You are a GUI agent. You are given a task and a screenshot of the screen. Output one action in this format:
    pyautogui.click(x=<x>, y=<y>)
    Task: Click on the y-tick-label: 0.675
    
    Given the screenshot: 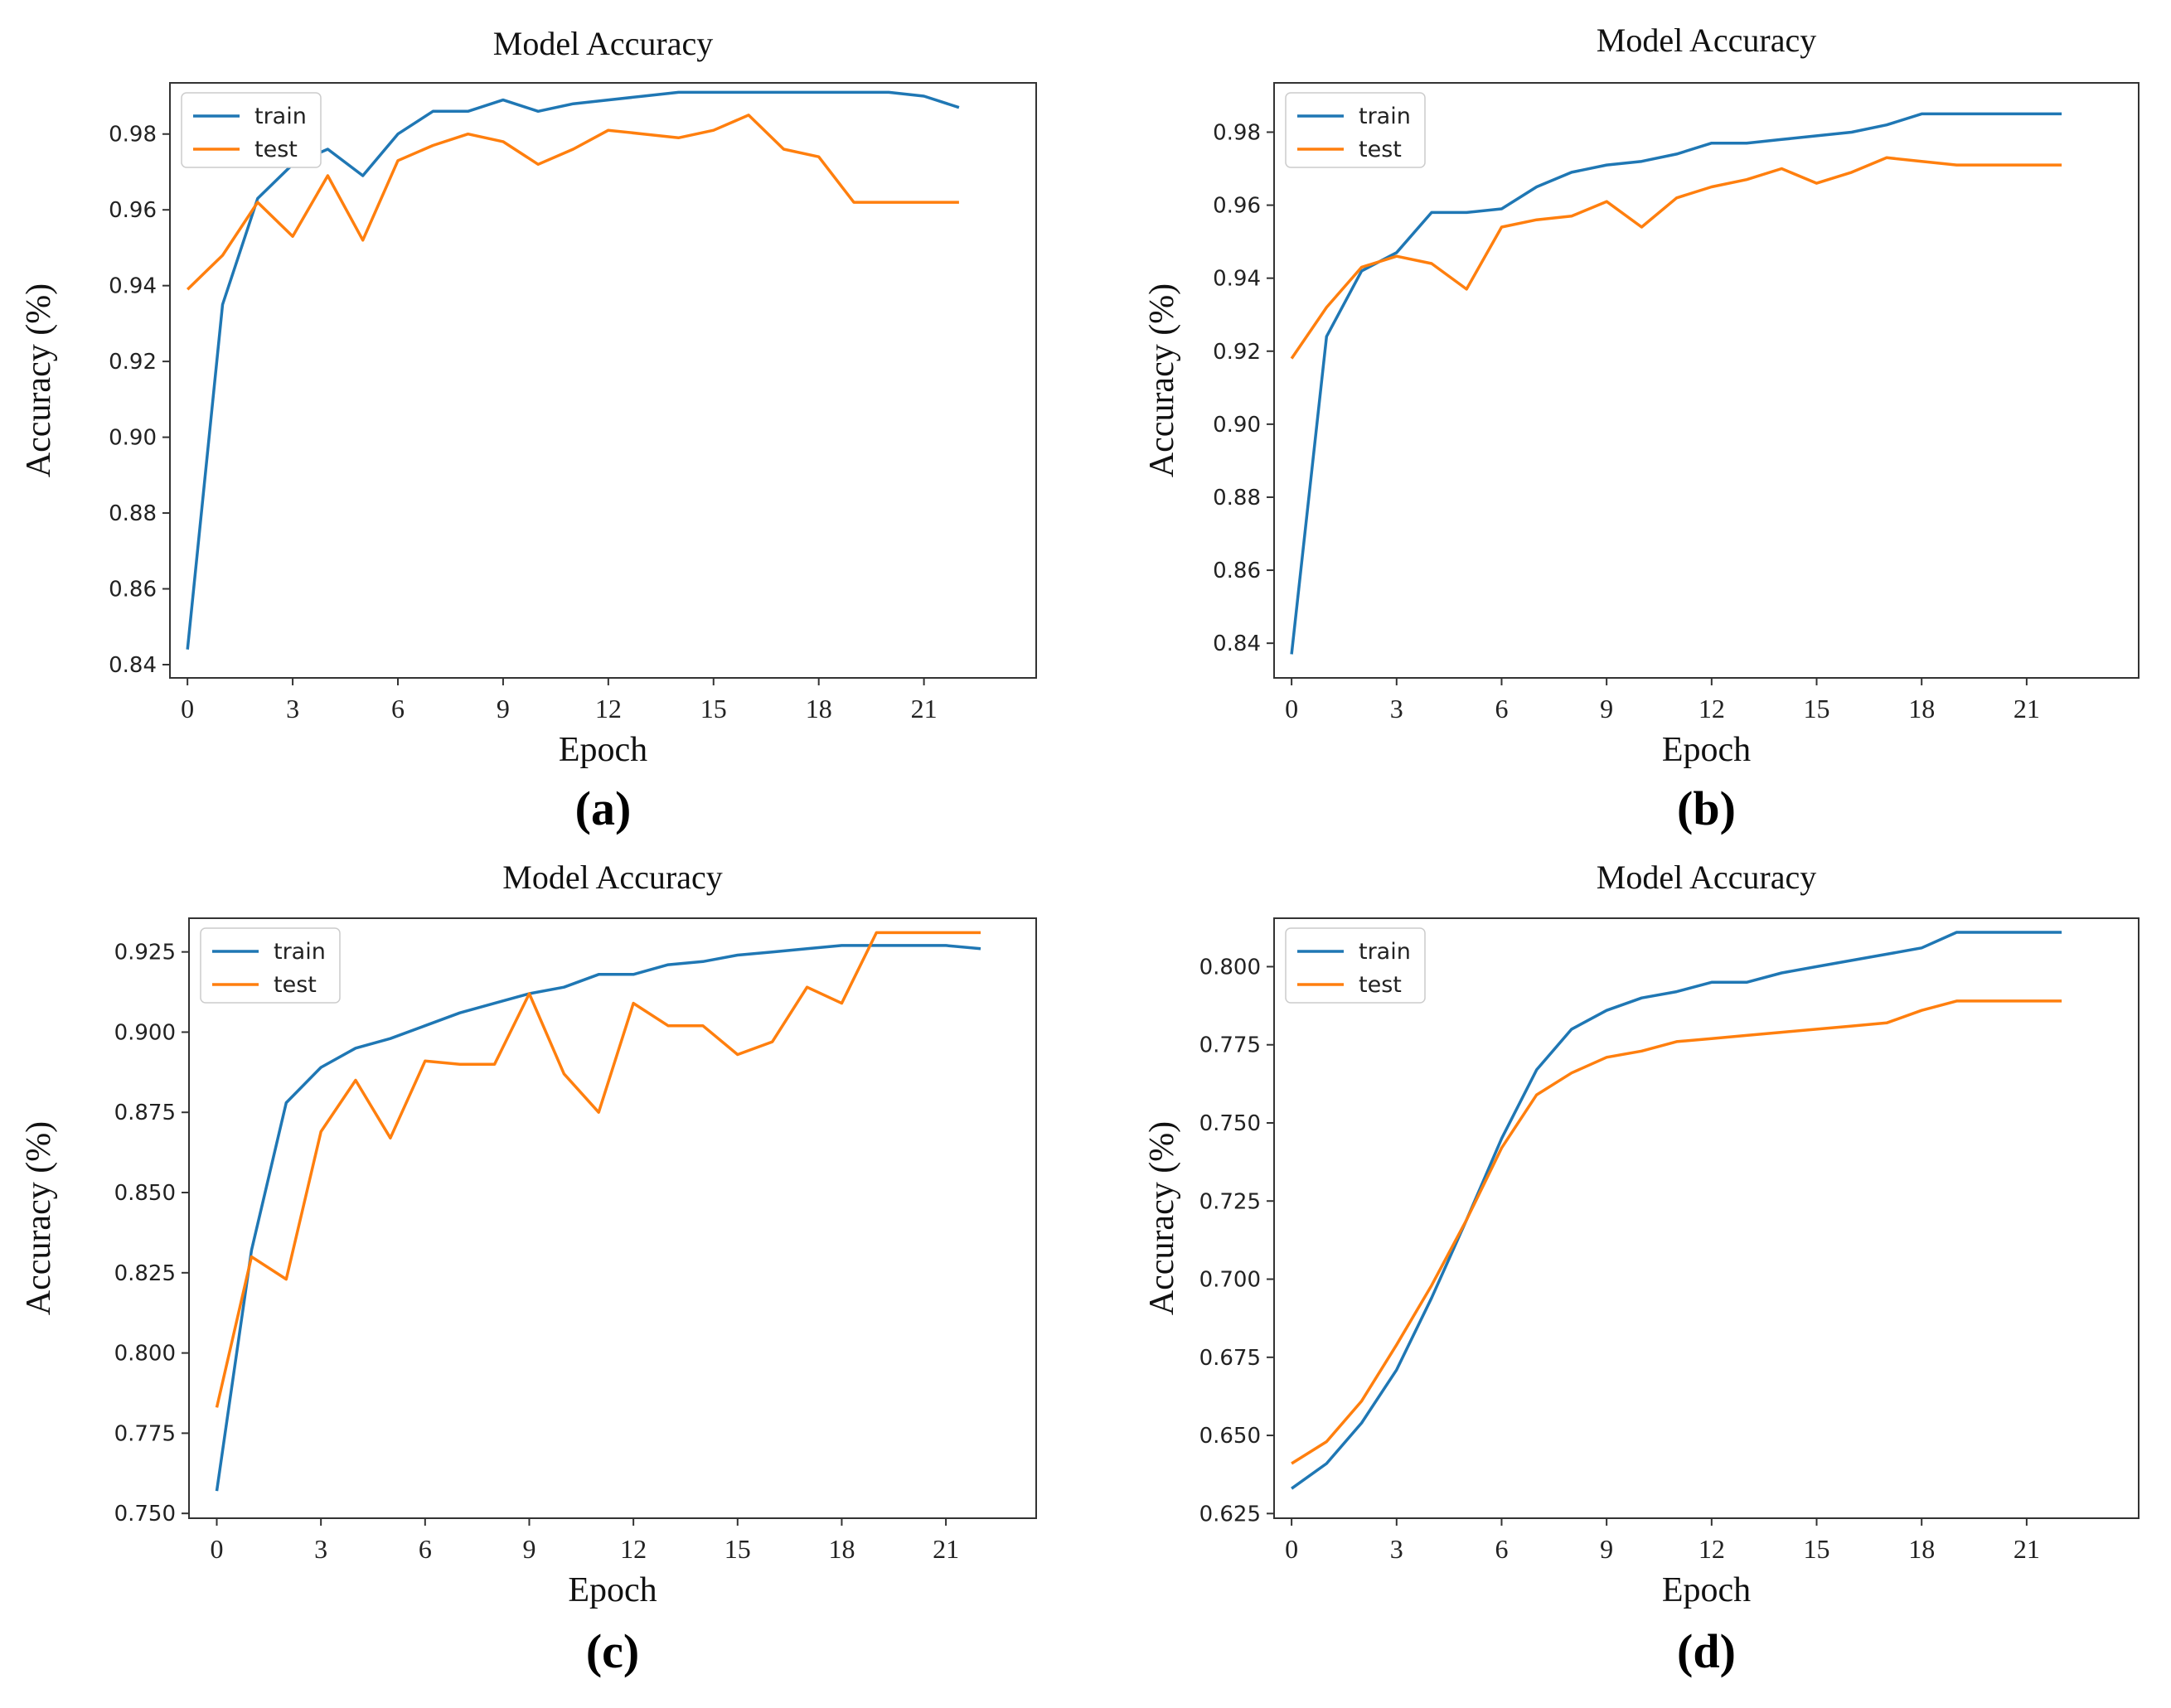 What is the action you would take?
    pyautogui.click(x=1230, y=1358)
    